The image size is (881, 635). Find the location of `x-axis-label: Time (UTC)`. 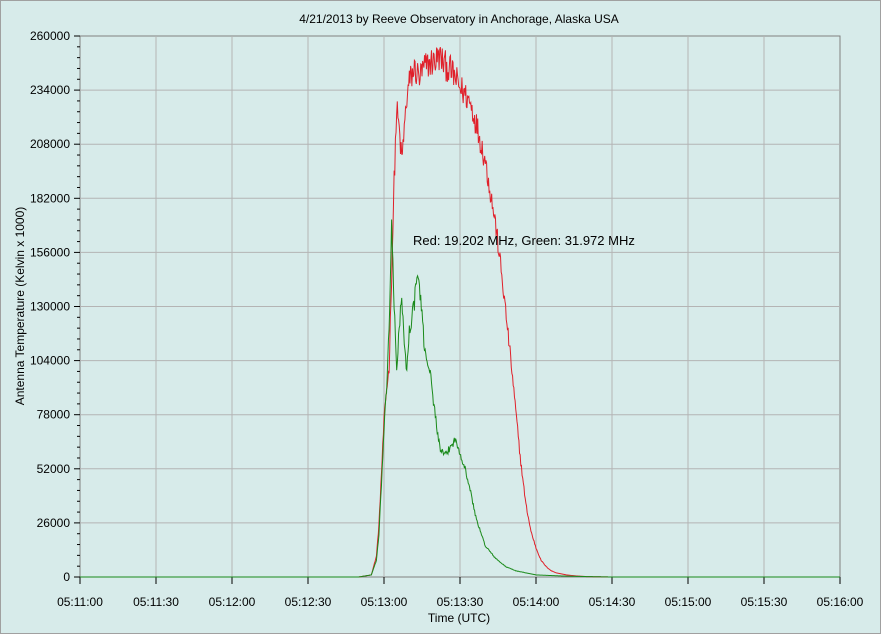

x-axis-label: Time (UTC) is located at coordinates (459, 618).